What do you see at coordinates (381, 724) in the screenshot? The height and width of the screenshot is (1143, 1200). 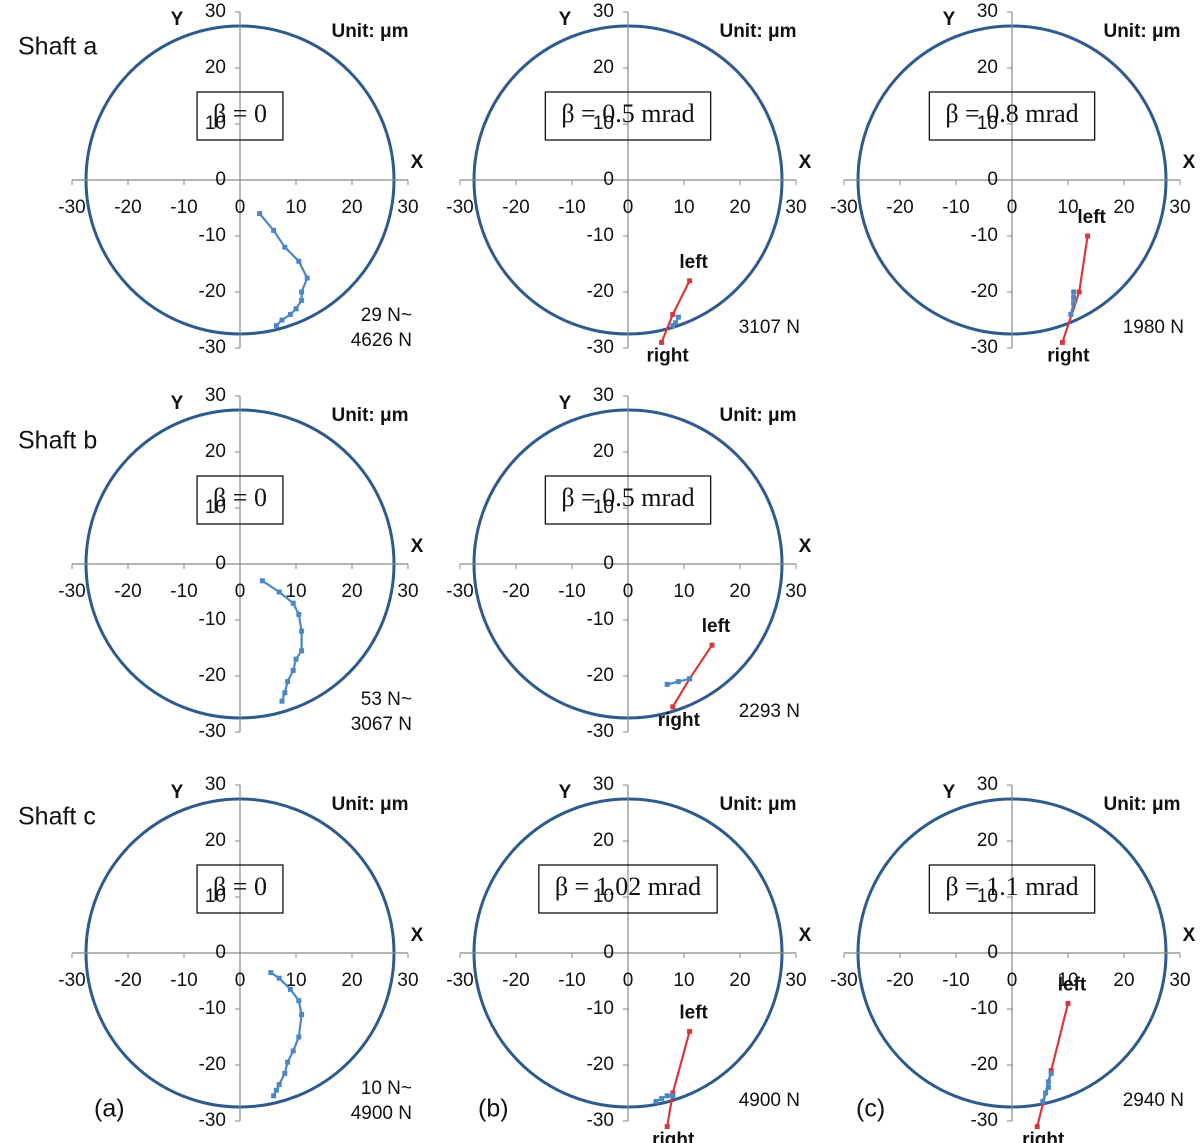 I see `load-label: 3067 N` at bounding box center [381, 724].